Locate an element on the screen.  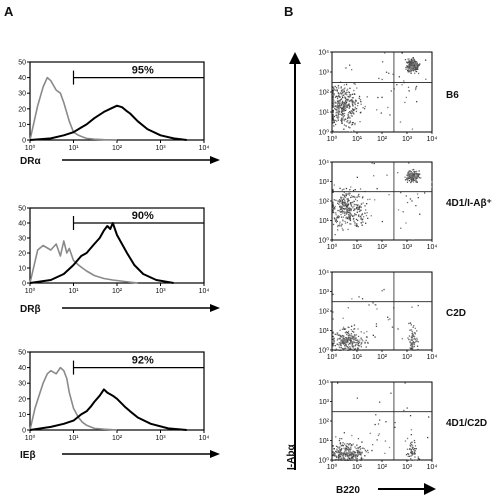
x-tick-label: 10⁰ is located at coordinates (30, 438).